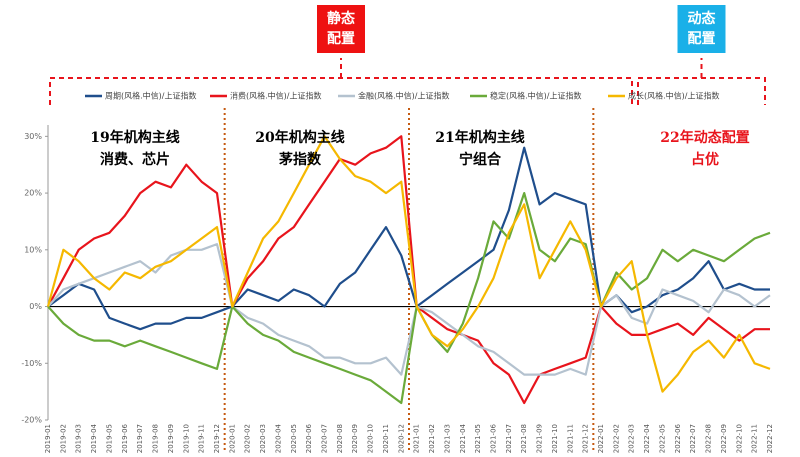  Describe the element at coordinates (739, 438) in the screenshot. I see `x-tick-label: 2022-10` at that location.